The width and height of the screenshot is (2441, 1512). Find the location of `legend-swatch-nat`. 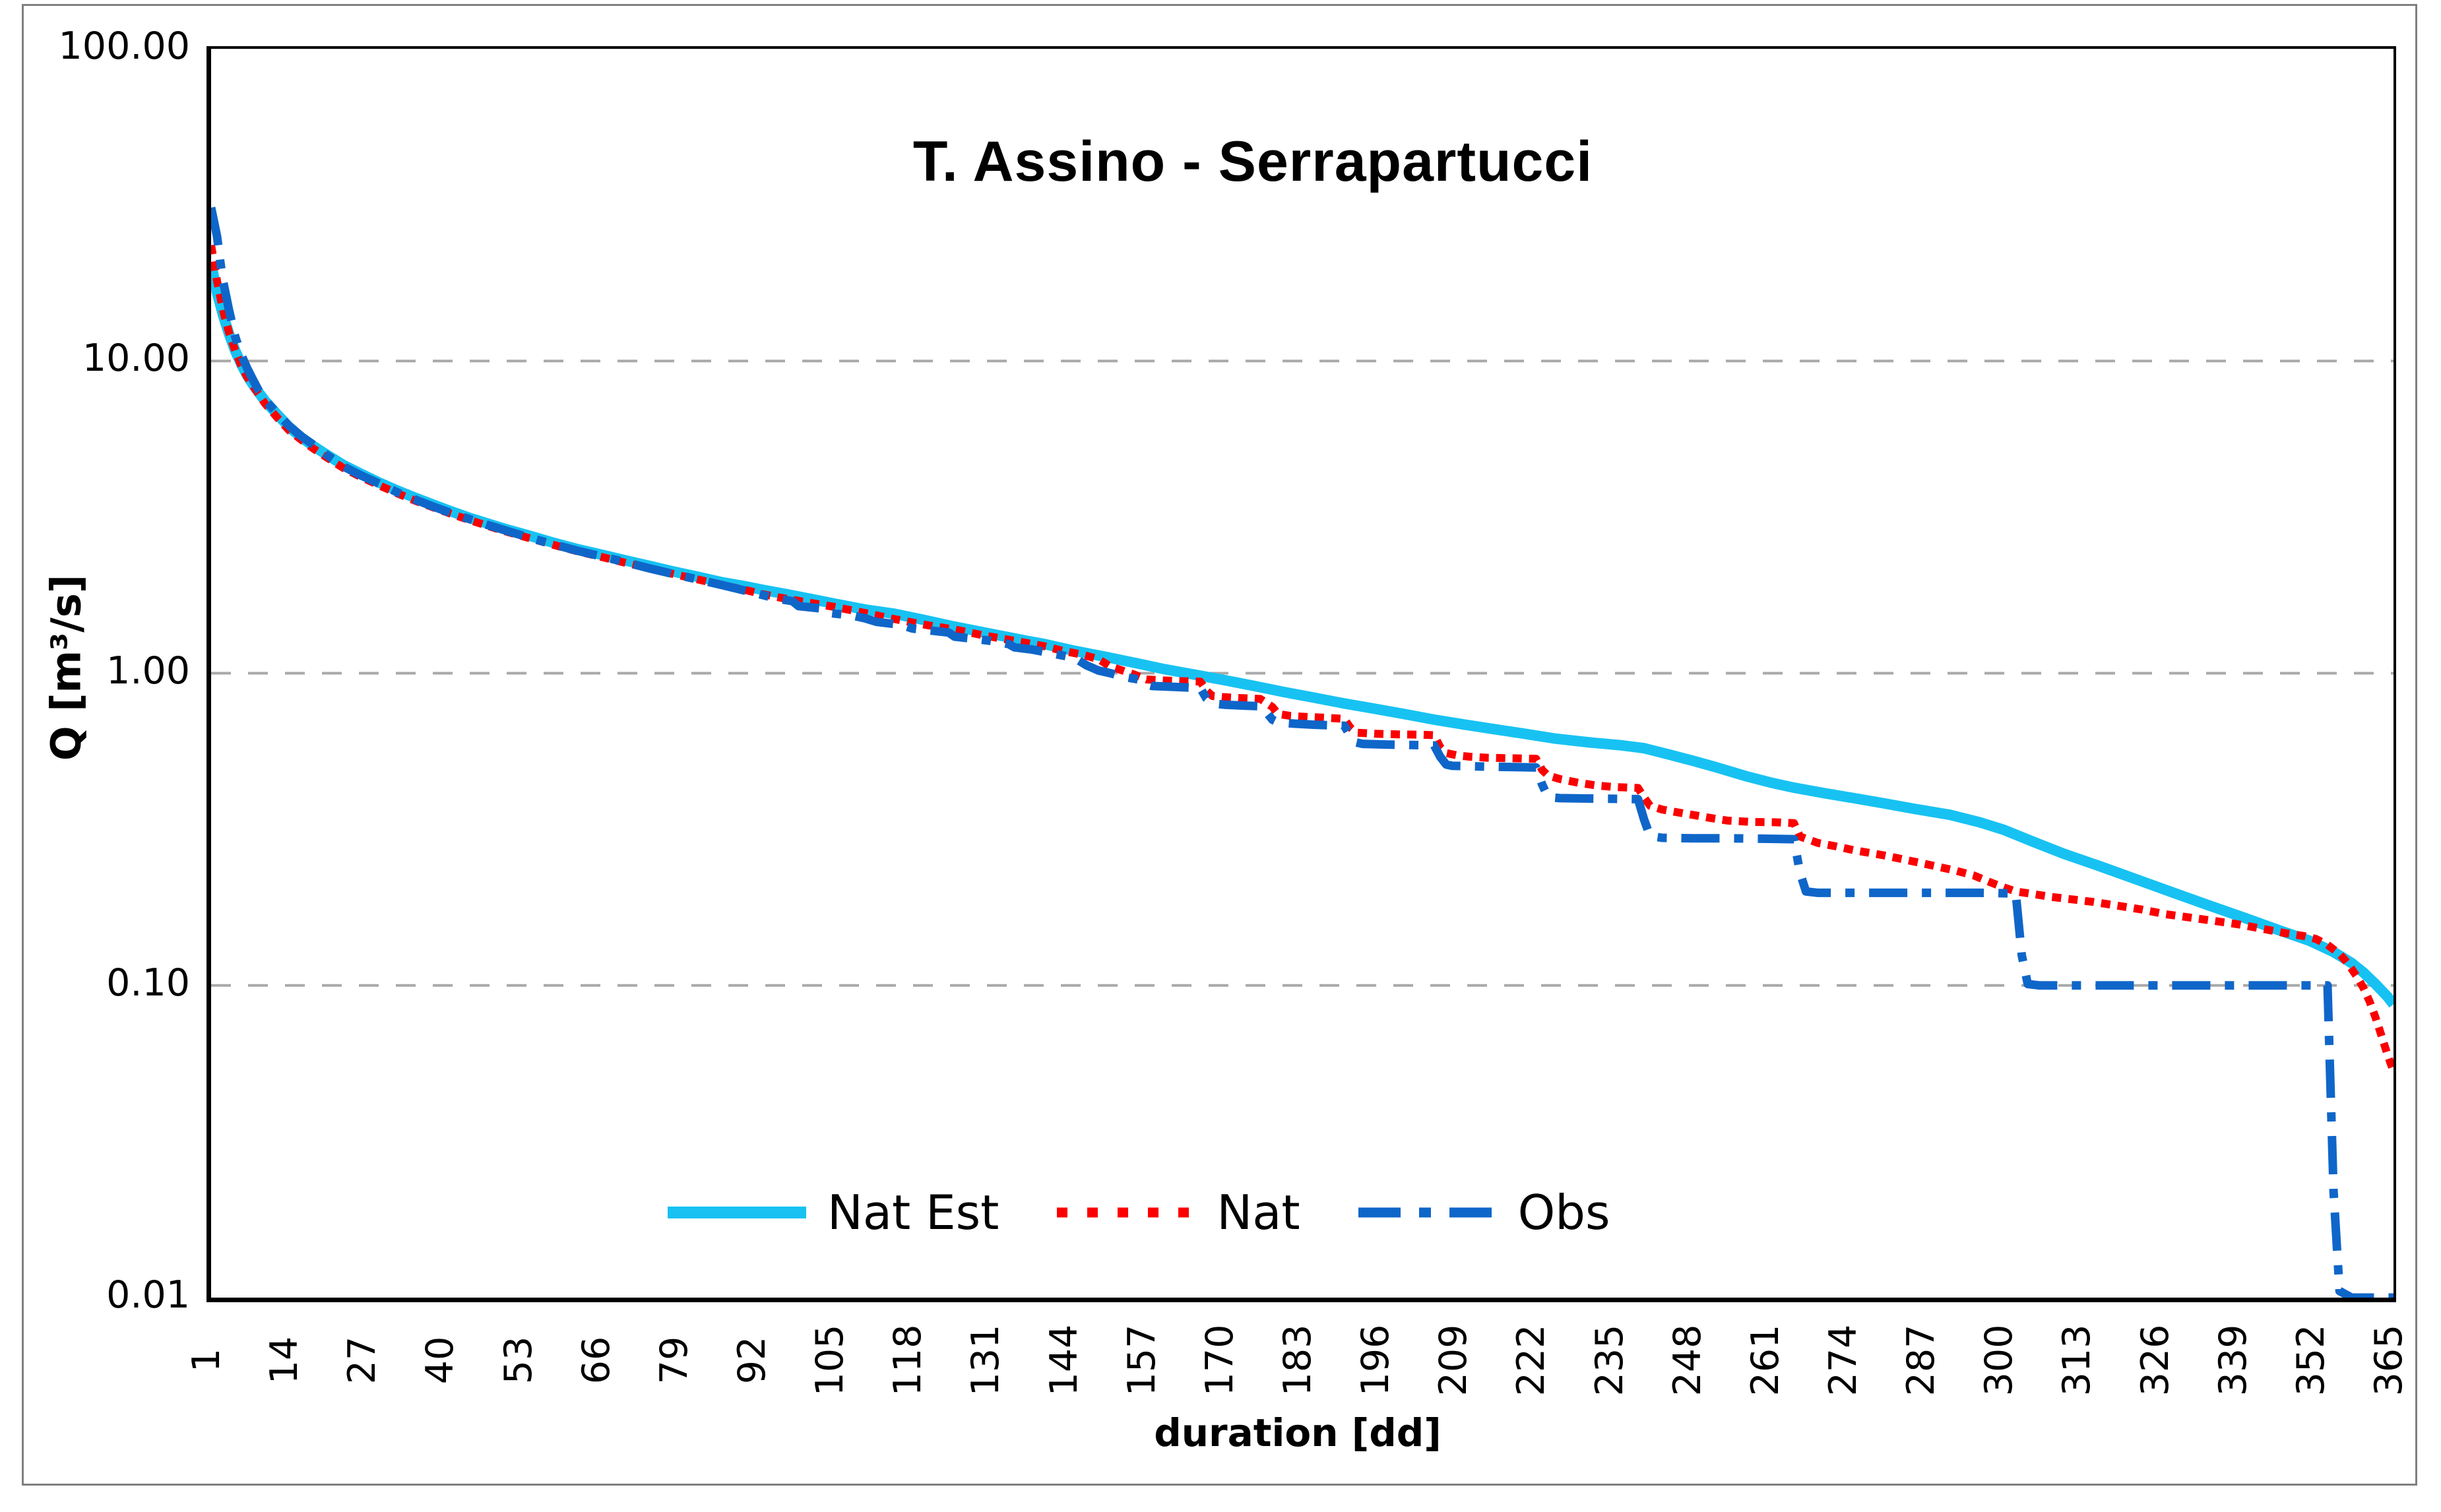

legend-swatch-nat is located at coordinates (1126, 1212).